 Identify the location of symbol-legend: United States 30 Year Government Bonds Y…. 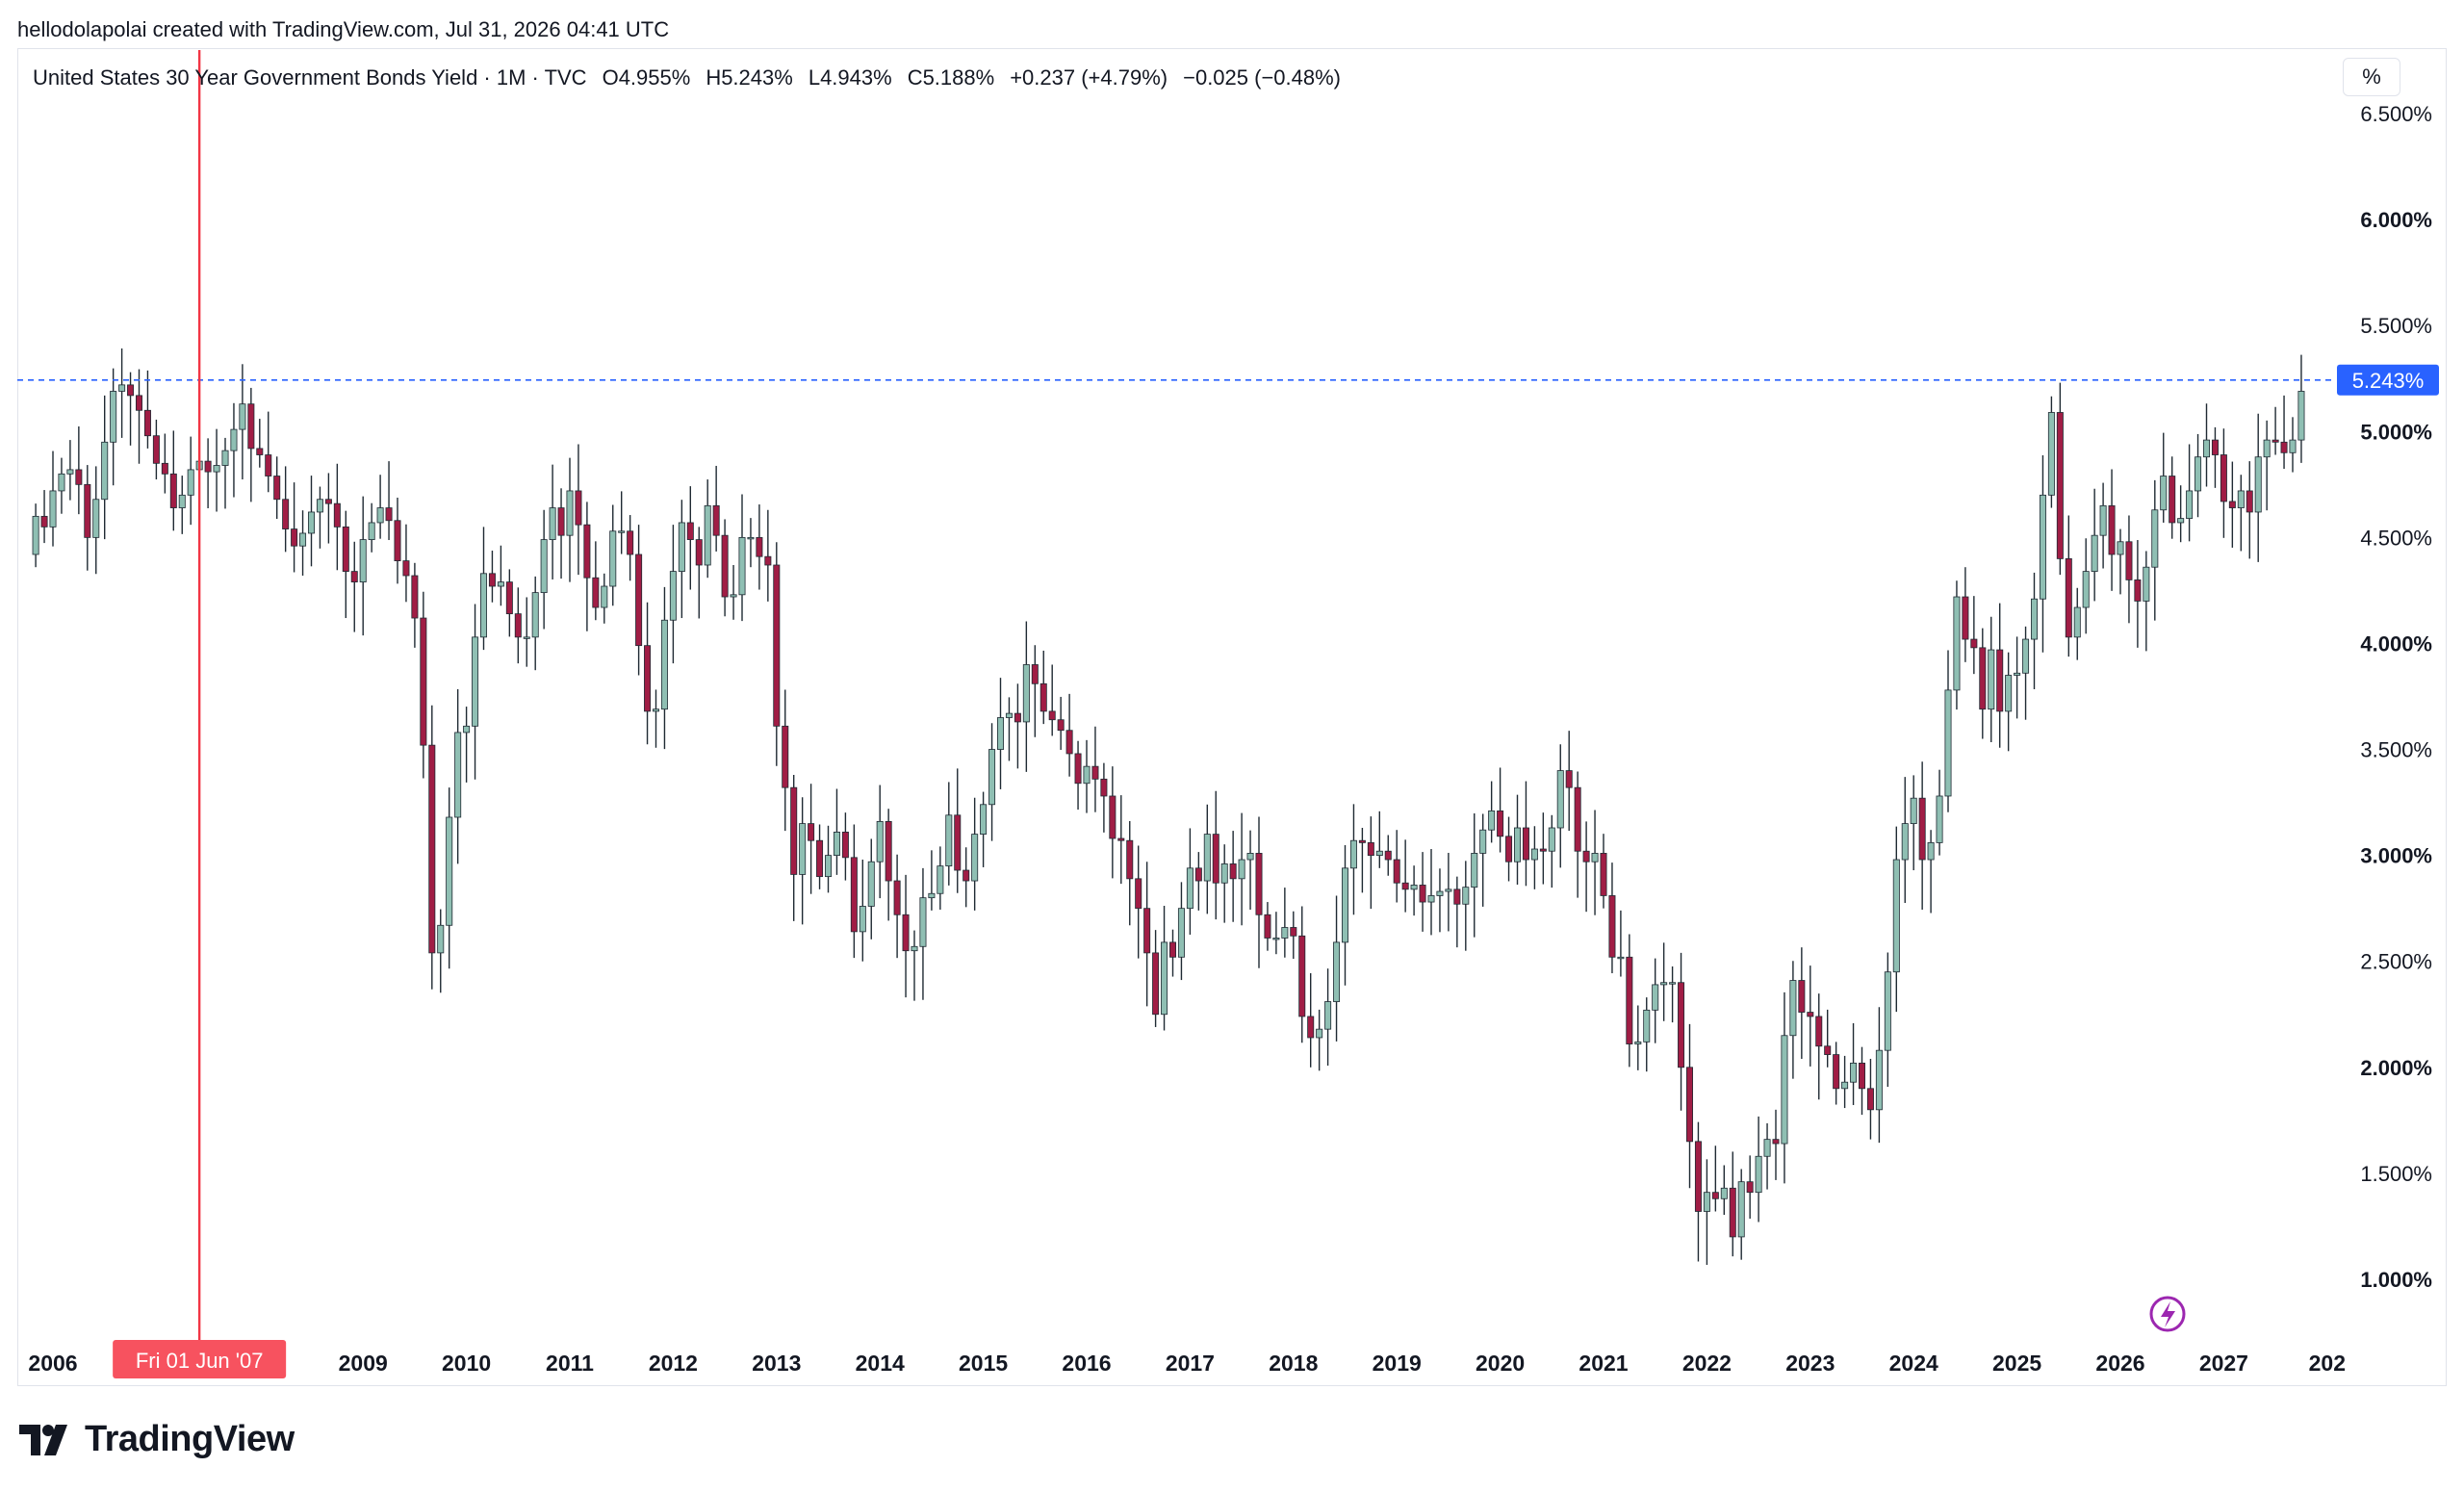
(694, 77).